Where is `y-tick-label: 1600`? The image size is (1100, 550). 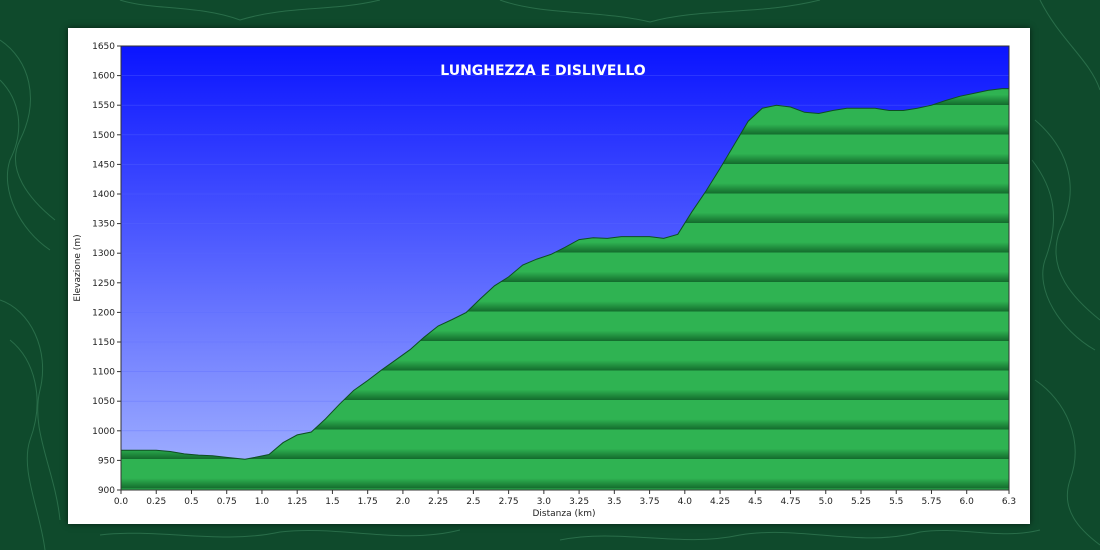
y-tick-label: 1600 is located at coordinates (103, 77).